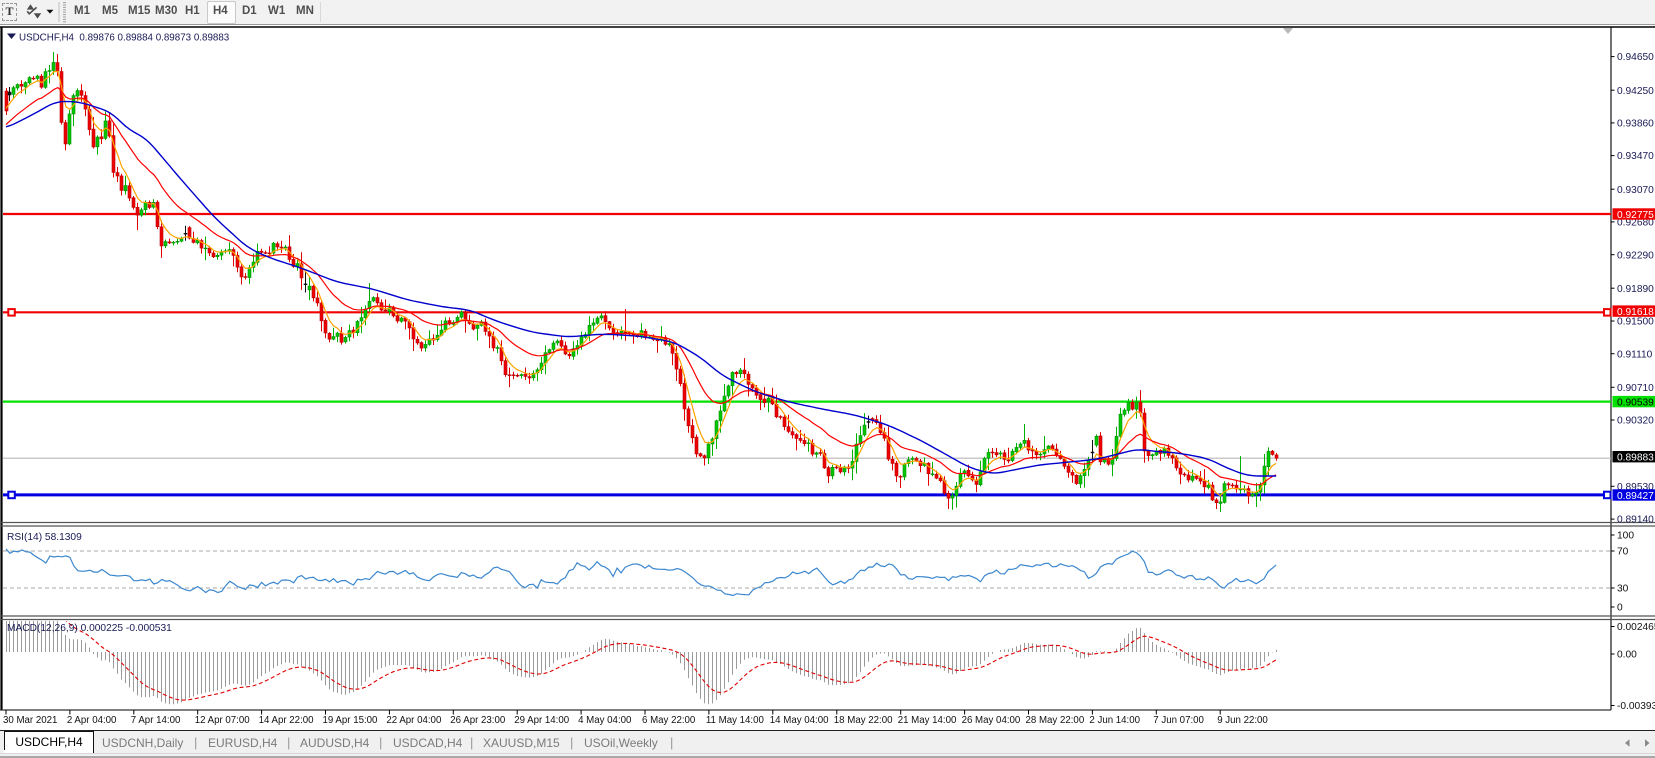  What do you see at coordinates (414, 720) in the screenshot?
I see `svg-text: 22 Apr 04:00` at bounding box center [414, 720].